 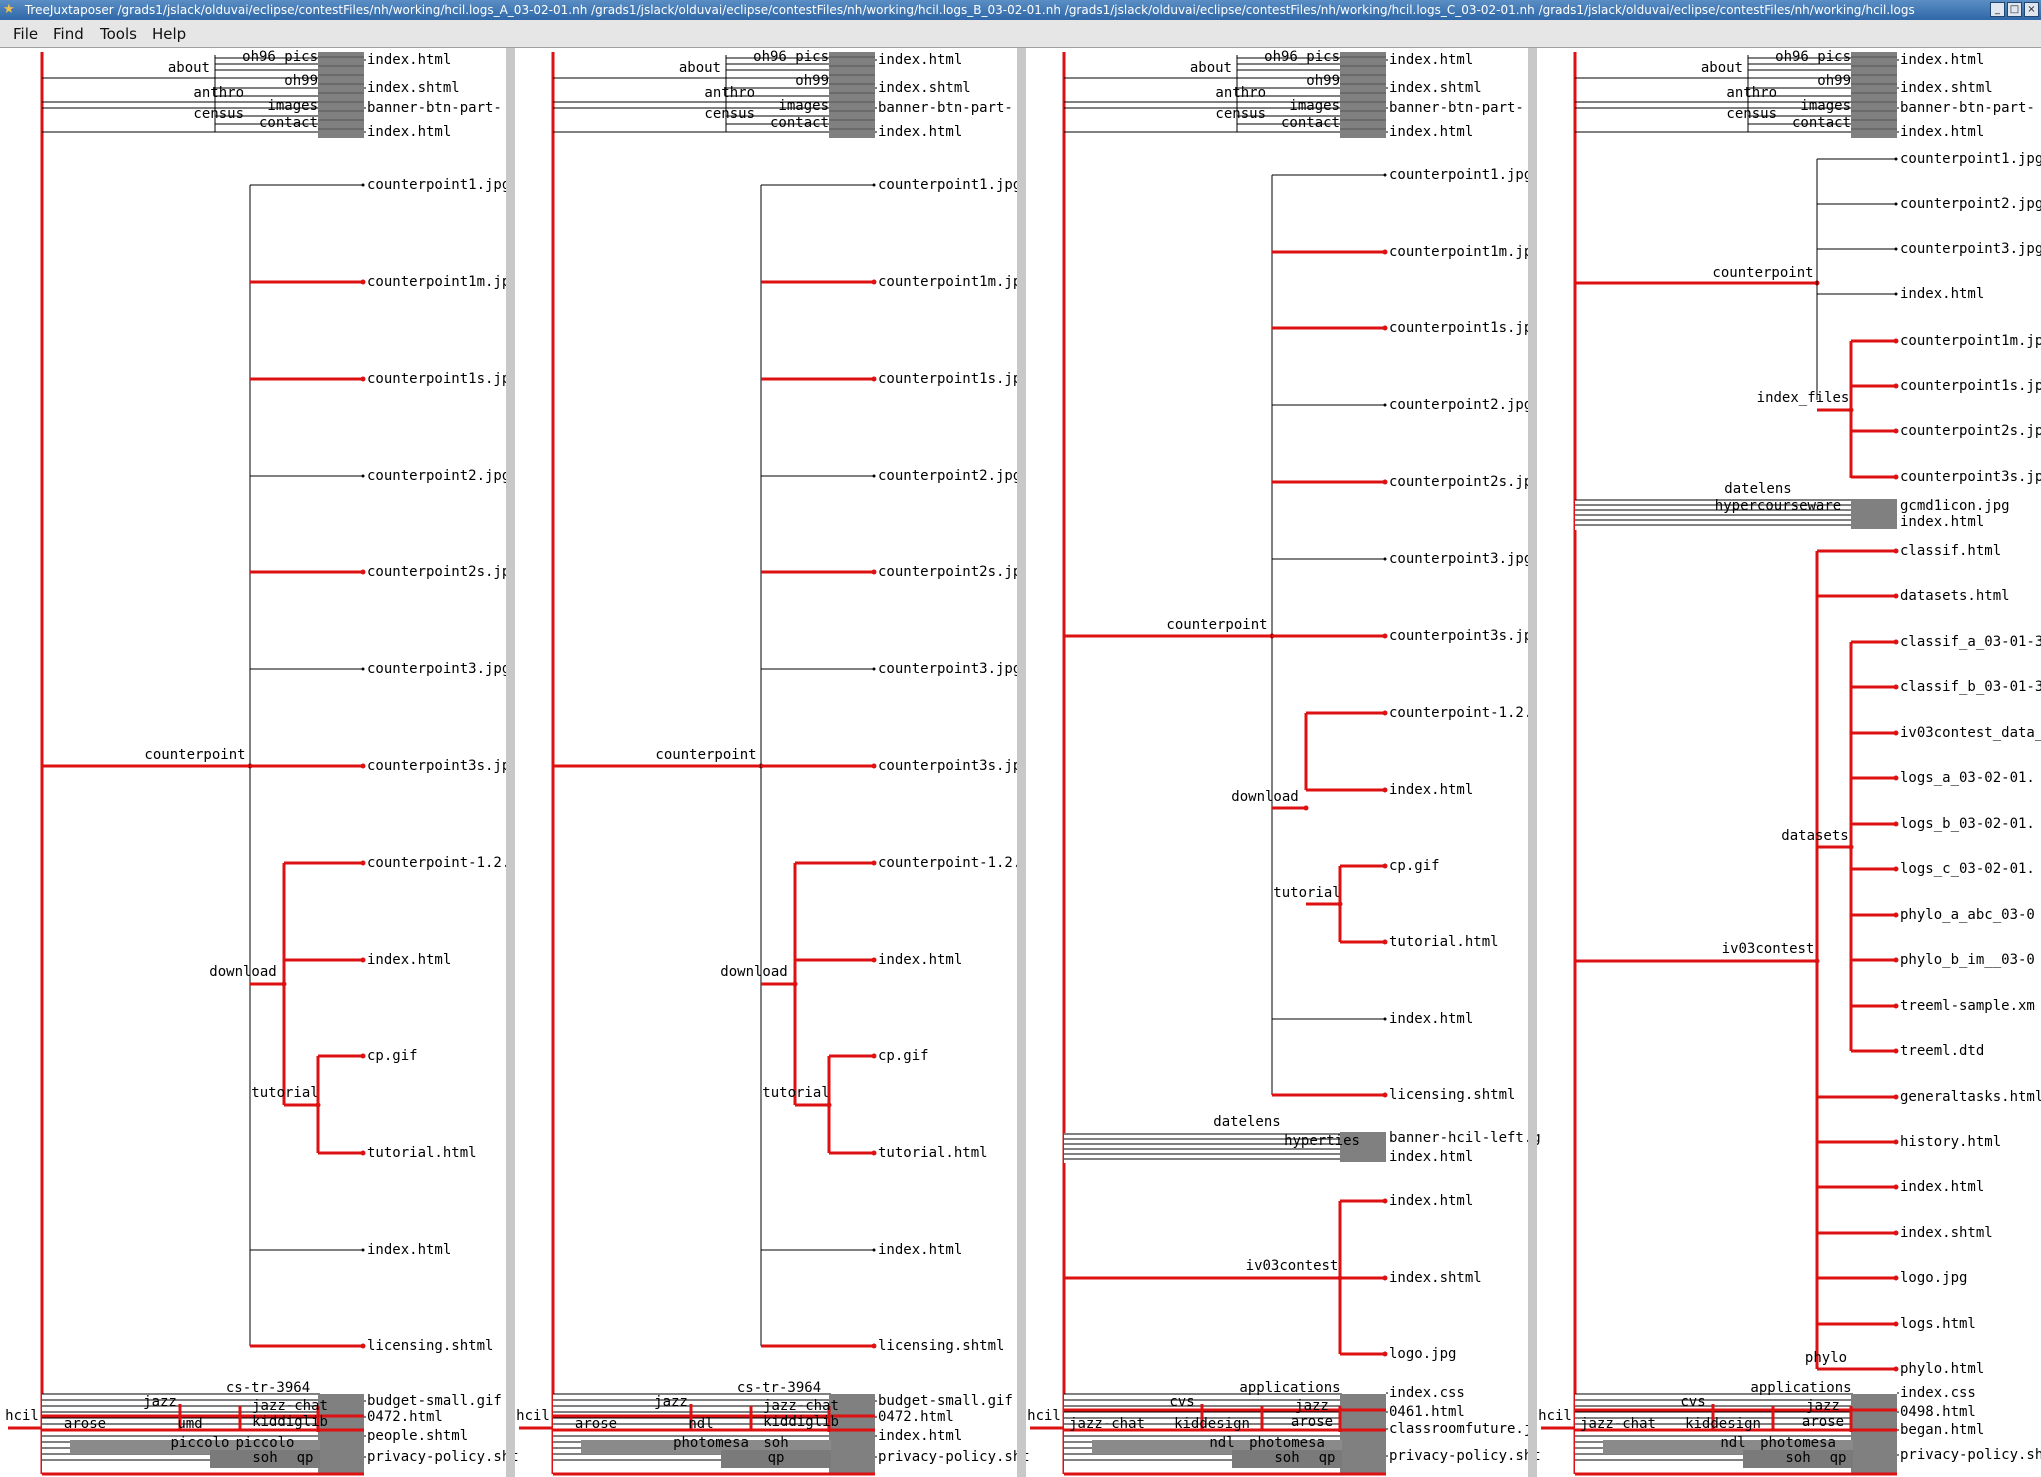 What do you see at coordinates (2014, 9) in the screenshot?
I see `maximize-icon: □` at bounding box center [2014, 9].